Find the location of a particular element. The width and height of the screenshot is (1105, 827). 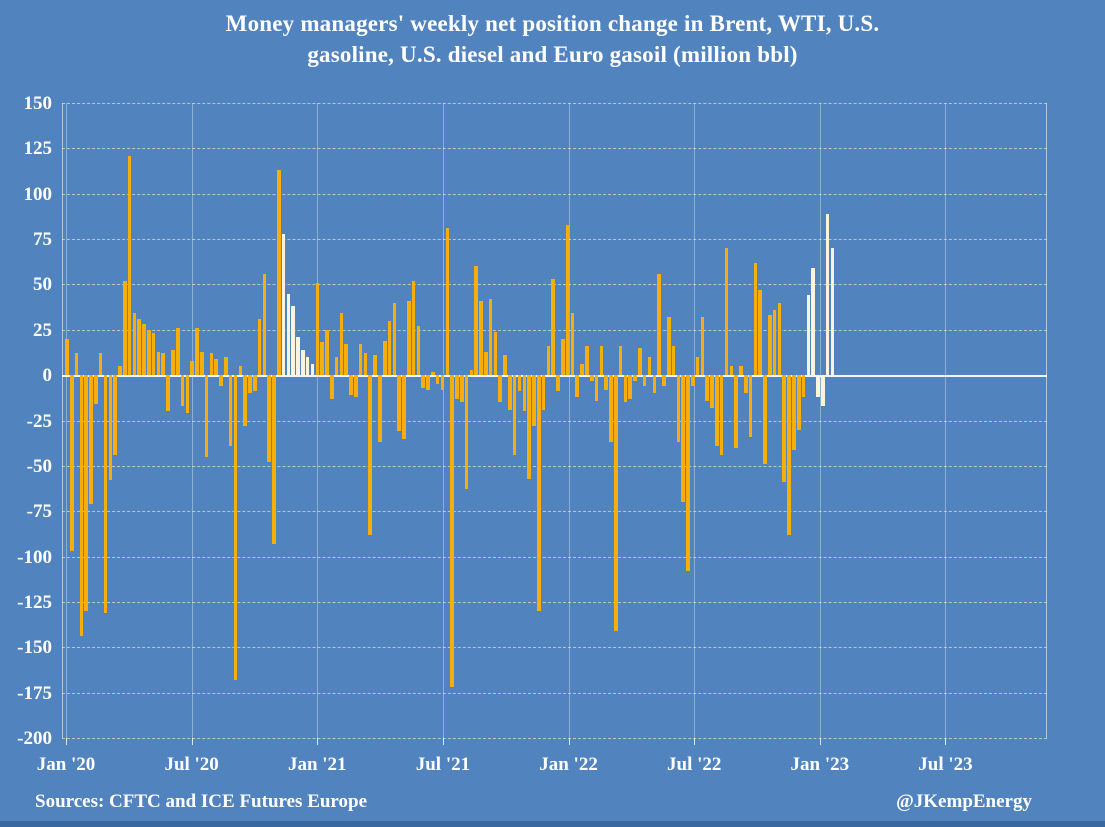

y-tick-label: -100 is located at coordinates (34, 557).